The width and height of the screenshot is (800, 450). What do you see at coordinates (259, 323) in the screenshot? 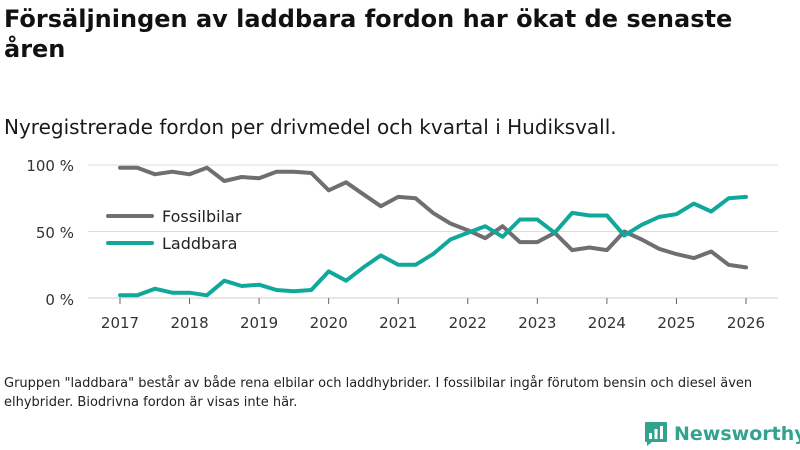
I see `x-tick-label-2019: 2019` at bounding box center [259, 323].